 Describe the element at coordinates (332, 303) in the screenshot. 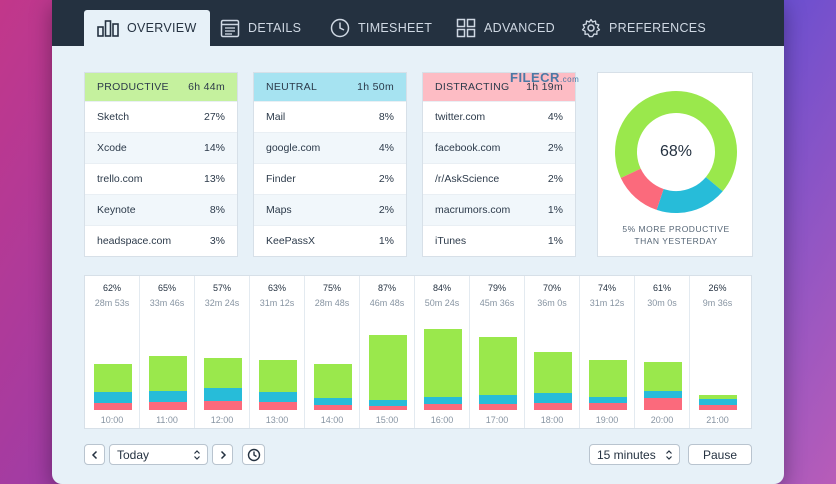

I see `hour-duration: 28m 48s` at that location.